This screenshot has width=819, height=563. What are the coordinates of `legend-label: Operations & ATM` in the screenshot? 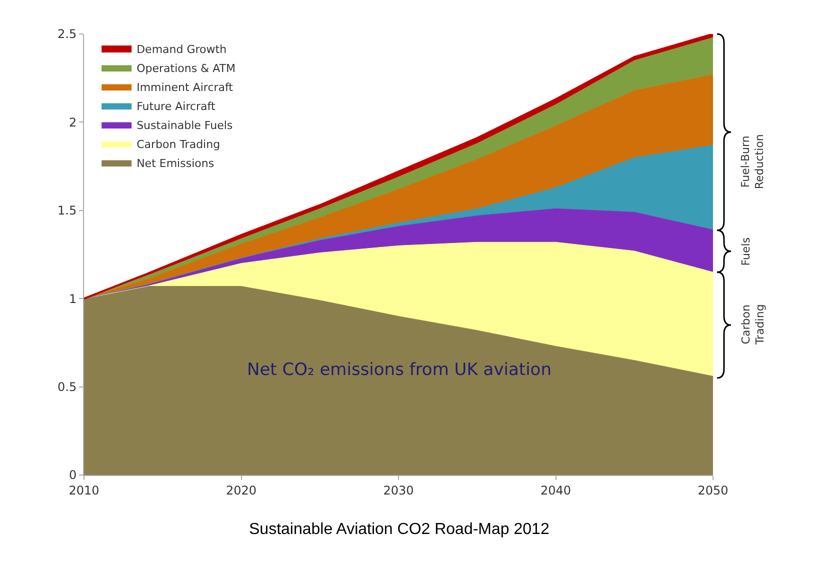 It's located at (186, 68).